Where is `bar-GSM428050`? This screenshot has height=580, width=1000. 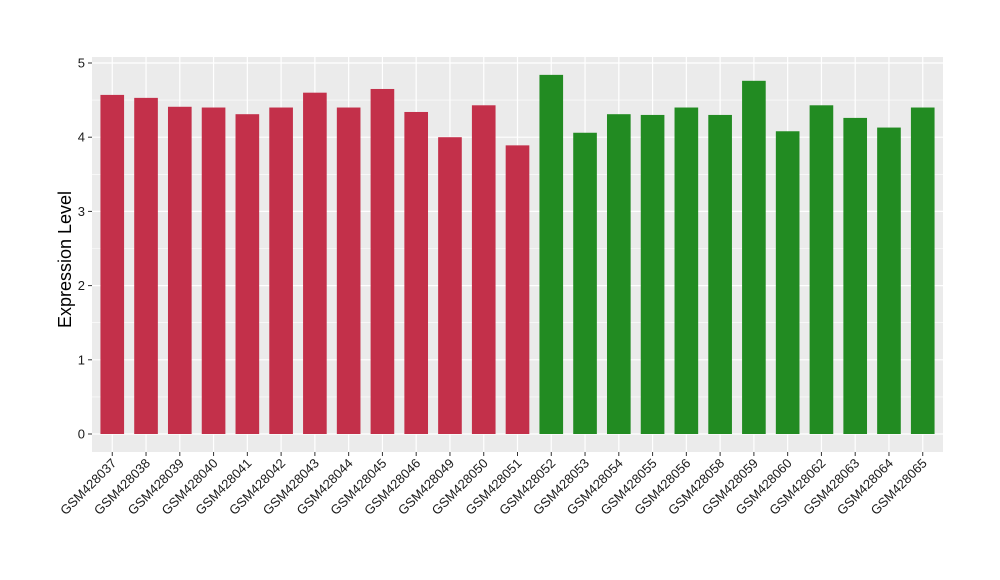
bar-GSM428050 is located at coordinates (483, 269).